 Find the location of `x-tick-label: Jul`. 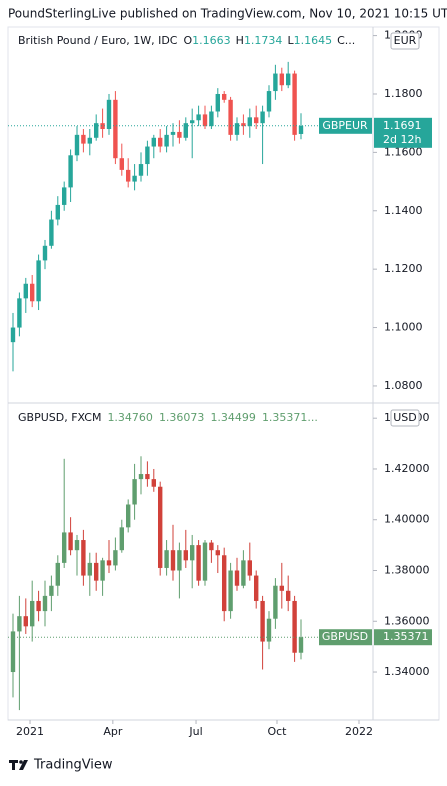

x-tick-label: Jul is located at coordinates (195, 731).